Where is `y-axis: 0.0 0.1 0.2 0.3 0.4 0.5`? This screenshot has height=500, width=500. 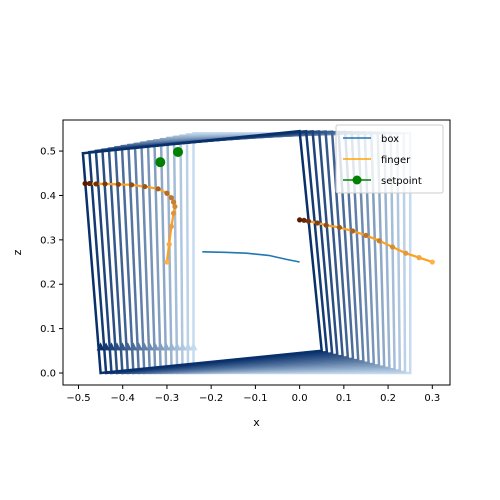 y-axis: 0.0 0.1 0.2 0.3 0.4 0.5 is located at coordinates (51, 263).